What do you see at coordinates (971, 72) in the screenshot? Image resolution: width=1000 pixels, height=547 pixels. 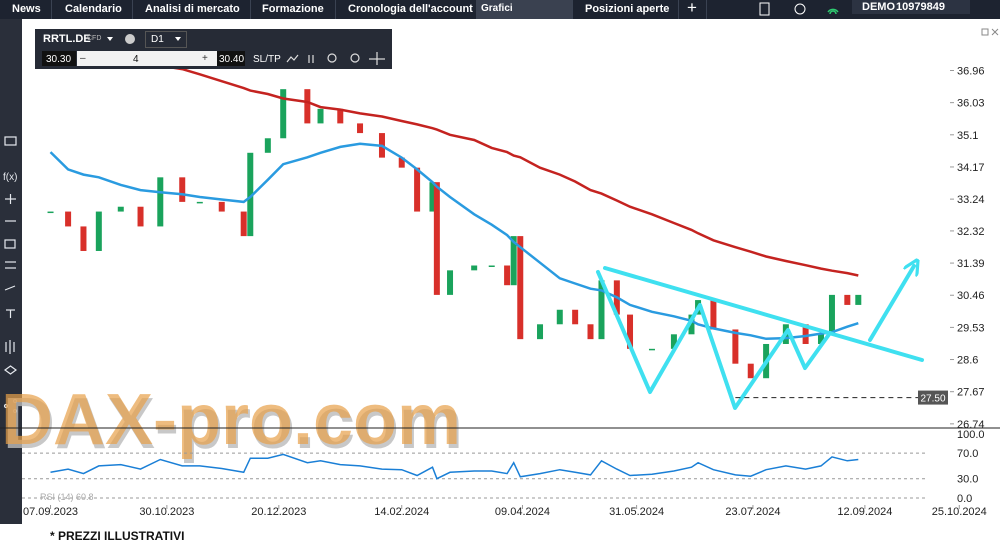 I see `y-tick-label: 36.96` at bounding box center [971, 72].